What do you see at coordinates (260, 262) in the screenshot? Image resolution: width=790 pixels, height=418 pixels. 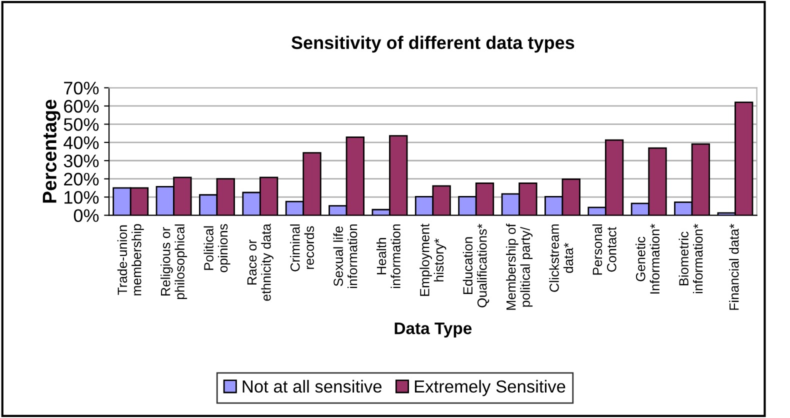 I see `x-tick-label: Race or ethnicity data` at bounding box center [260, 262].